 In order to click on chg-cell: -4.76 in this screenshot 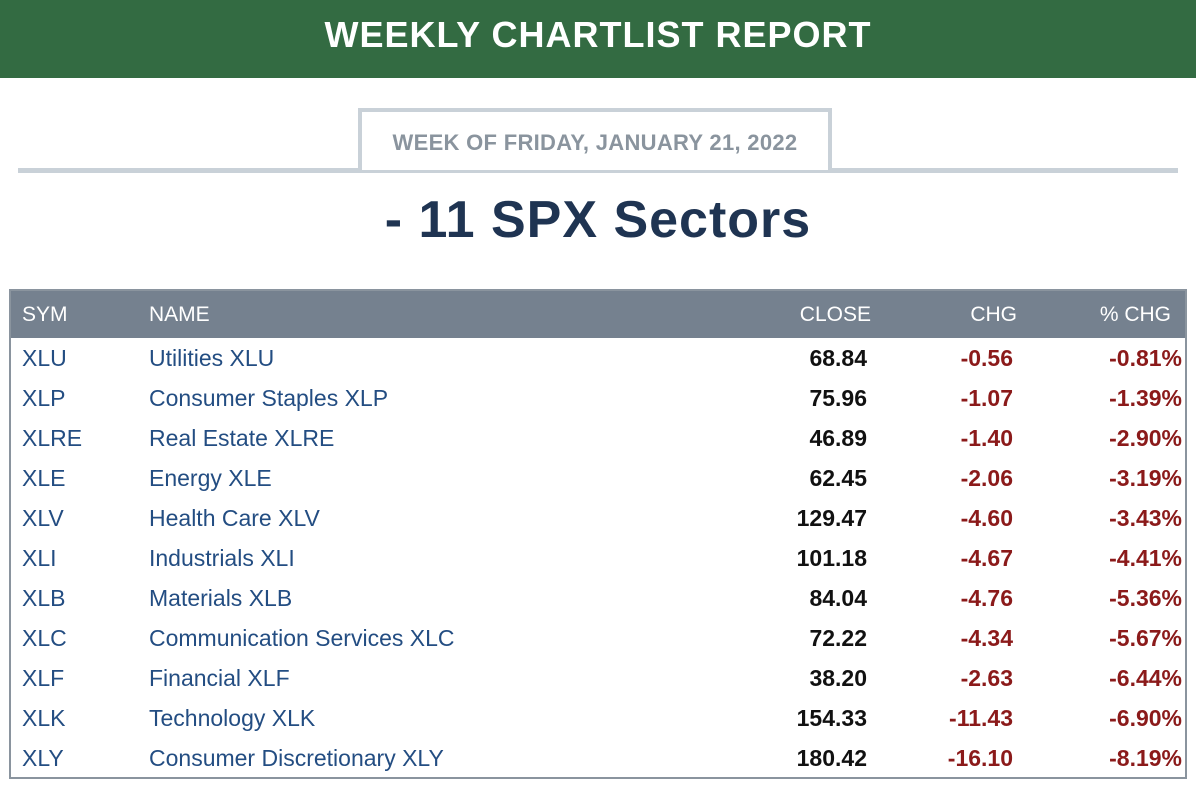, I will do `click(986, 598)`.